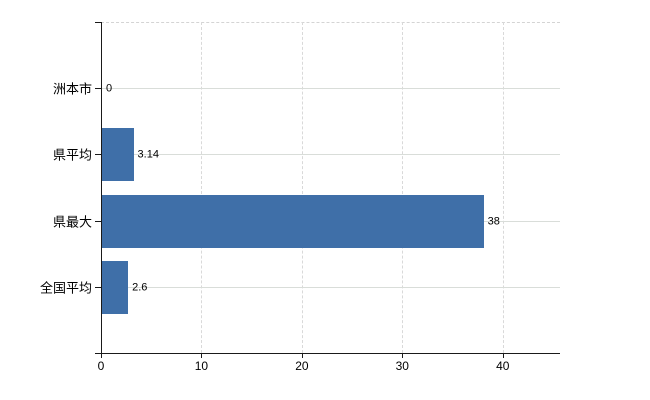 The height and width of the screenshot is (400, 650). Describe the element at coordinates (140, 287) in the screenshot. I see `bar-value-label: 2.6` at that location.